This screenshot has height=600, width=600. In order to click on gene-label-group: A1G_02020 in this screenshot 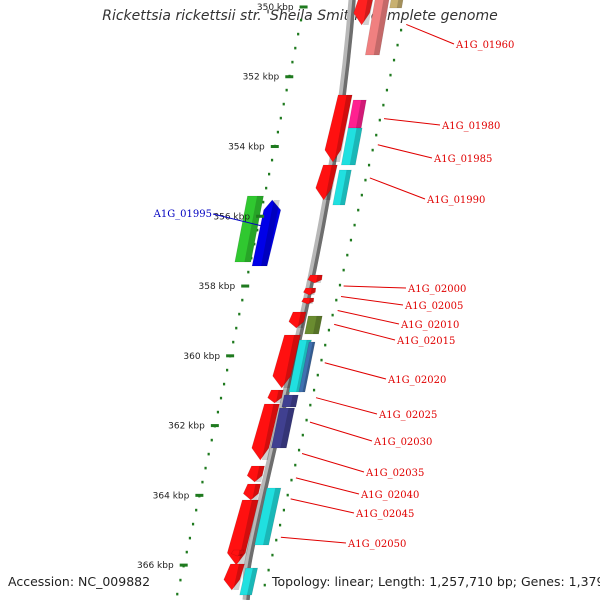, I will do `click(385, 374)`.